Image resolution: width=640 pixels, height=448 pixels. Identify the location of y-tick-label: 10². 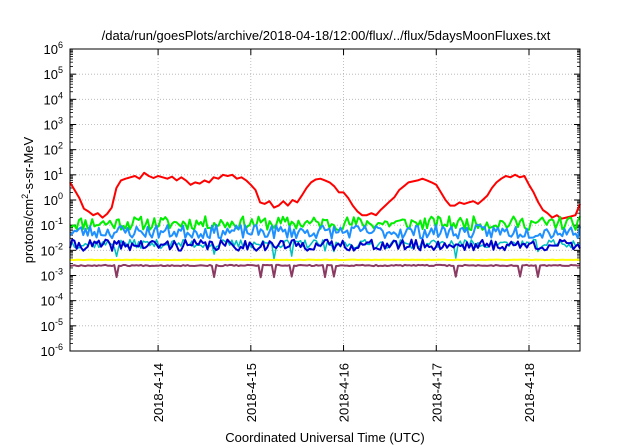
(53, 149).